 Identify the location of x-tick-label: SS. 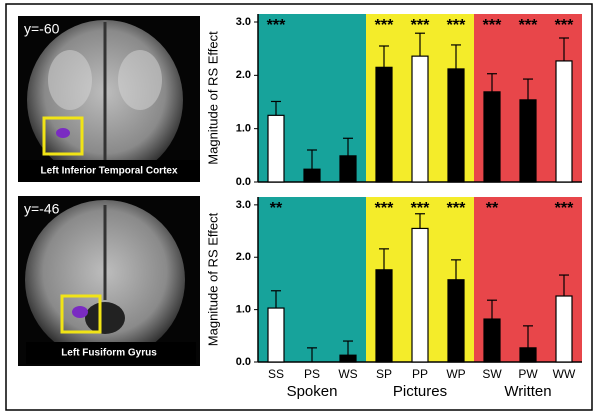
(276, 374).